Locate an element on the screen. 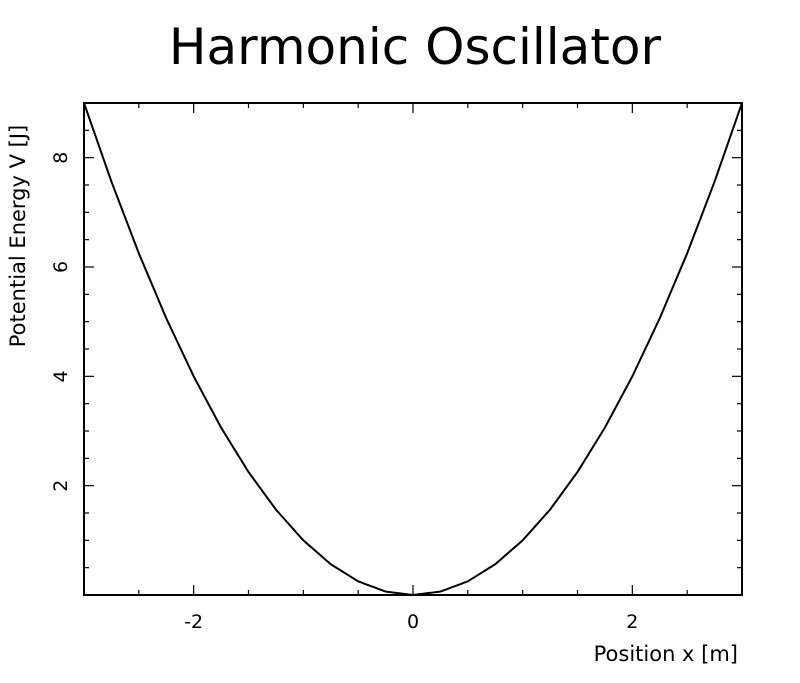 The height and width of the screenshot is (683, 800). y-axis-label: Potential Energy V [J] is located at coordinates (18, 236).